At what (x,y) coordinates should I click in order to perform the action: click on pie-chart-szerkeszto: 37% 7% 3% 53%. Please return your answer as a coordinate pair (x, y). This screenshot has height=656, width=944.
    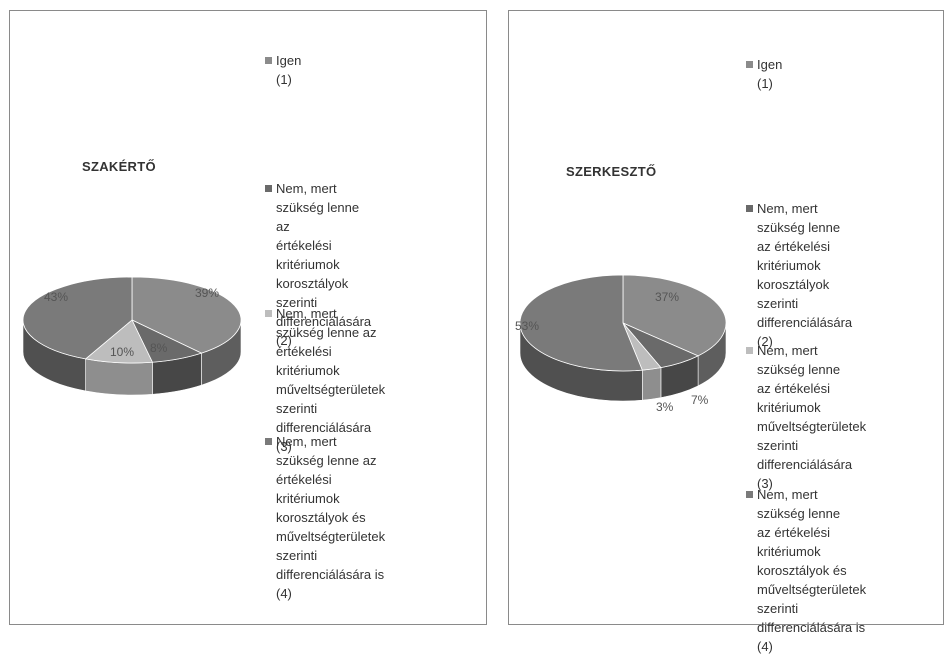
    Looking at the image, I should click on (621, 344).